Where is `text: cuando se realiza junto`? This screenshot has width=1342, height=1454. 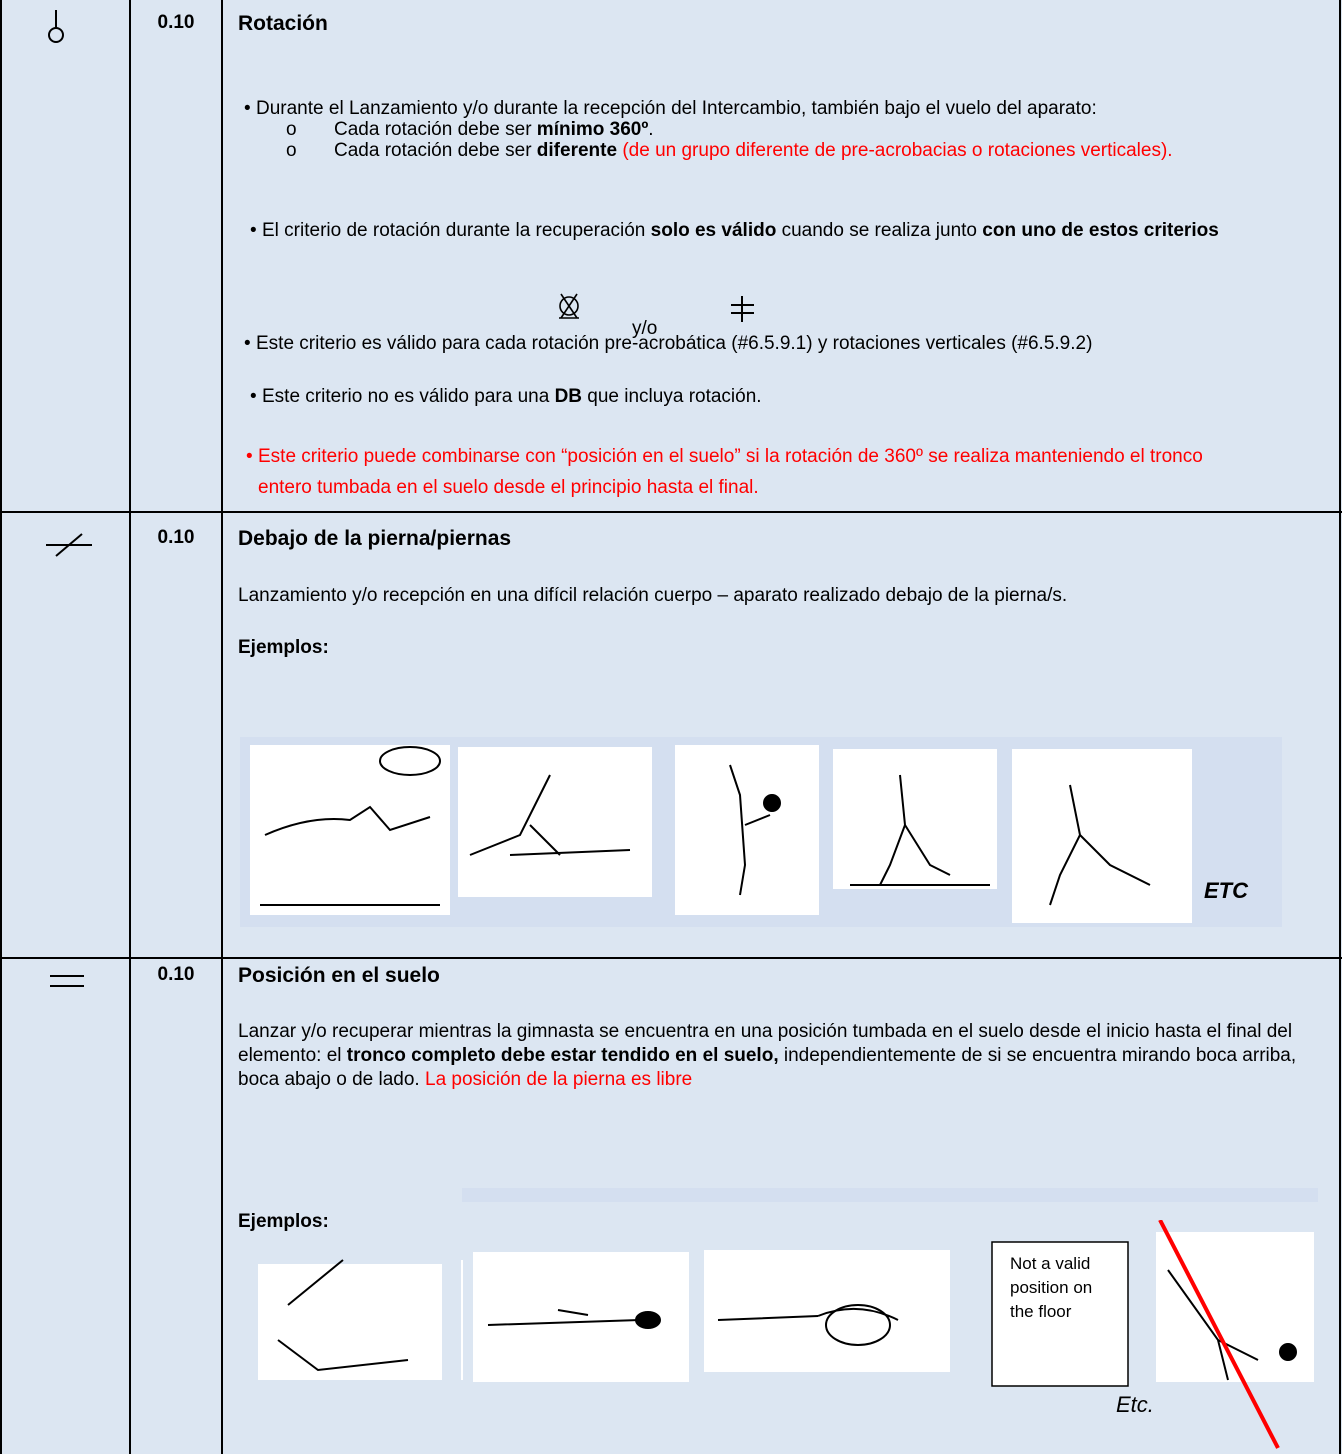
text: cuando se realiza junto is located at coordinates (879, 230).